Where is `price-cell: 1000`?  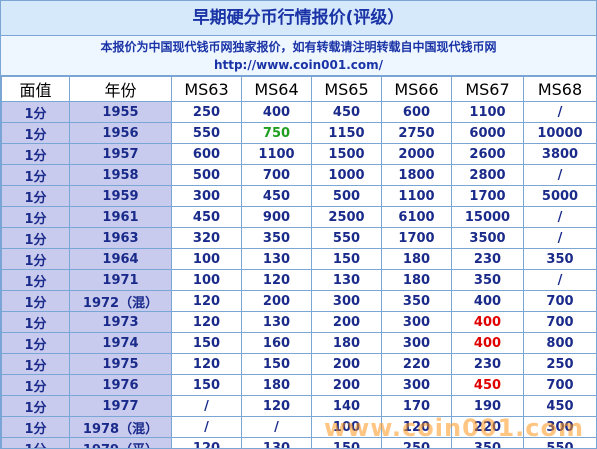 price-cell: 1000 is located at coordinates (346, 175).